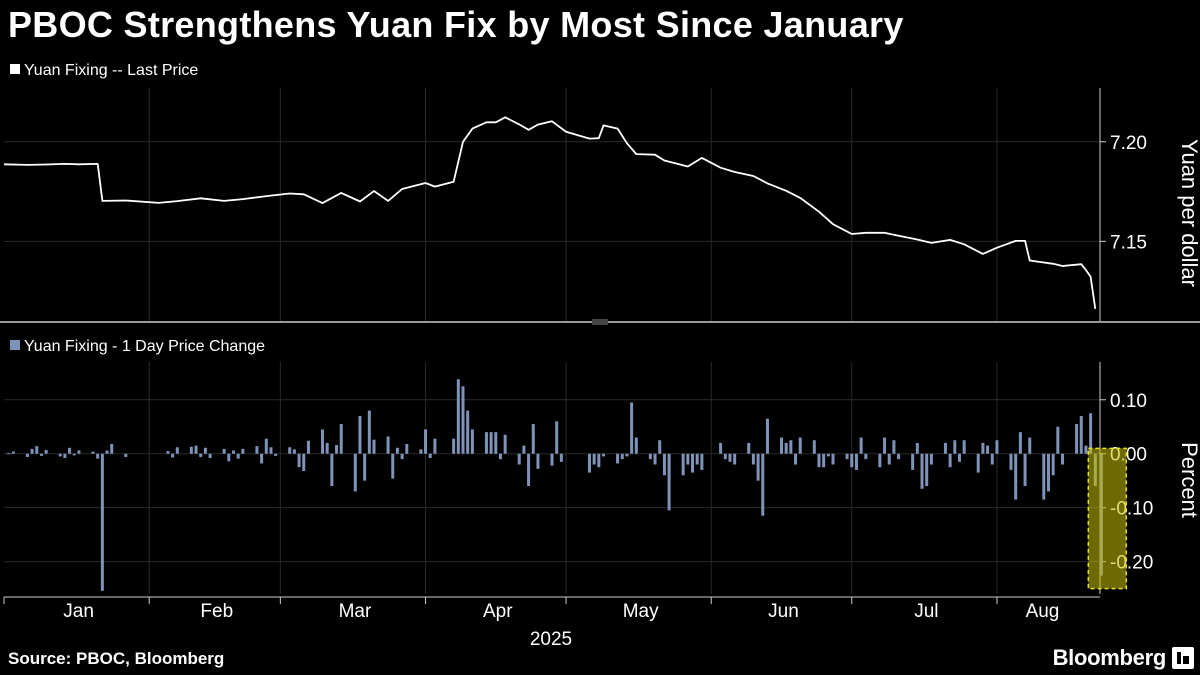 The image size is (1200, 675). What do you see at coordinates (15, 69) in the screenshot?
I see `line-legend-swatch` at bounding box center [15, 69].